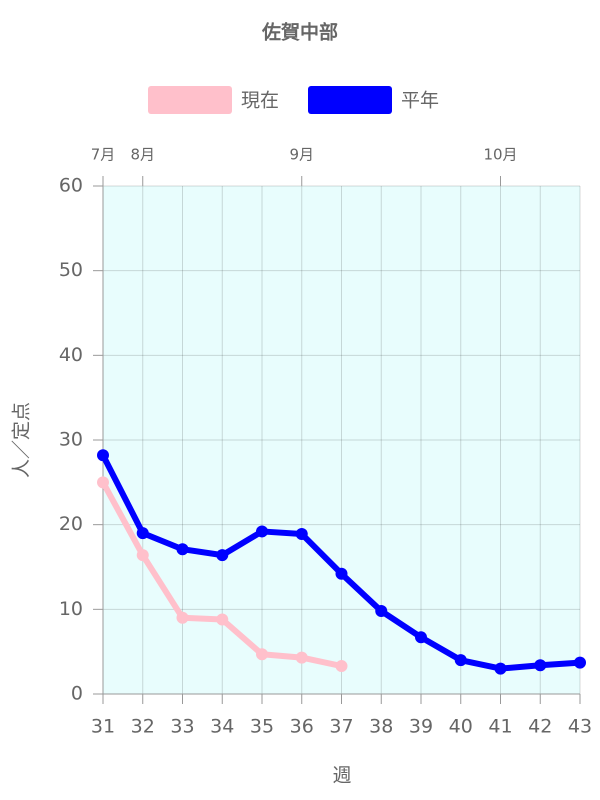  I want to click on y-tick-label: 10, so click(71, 609).